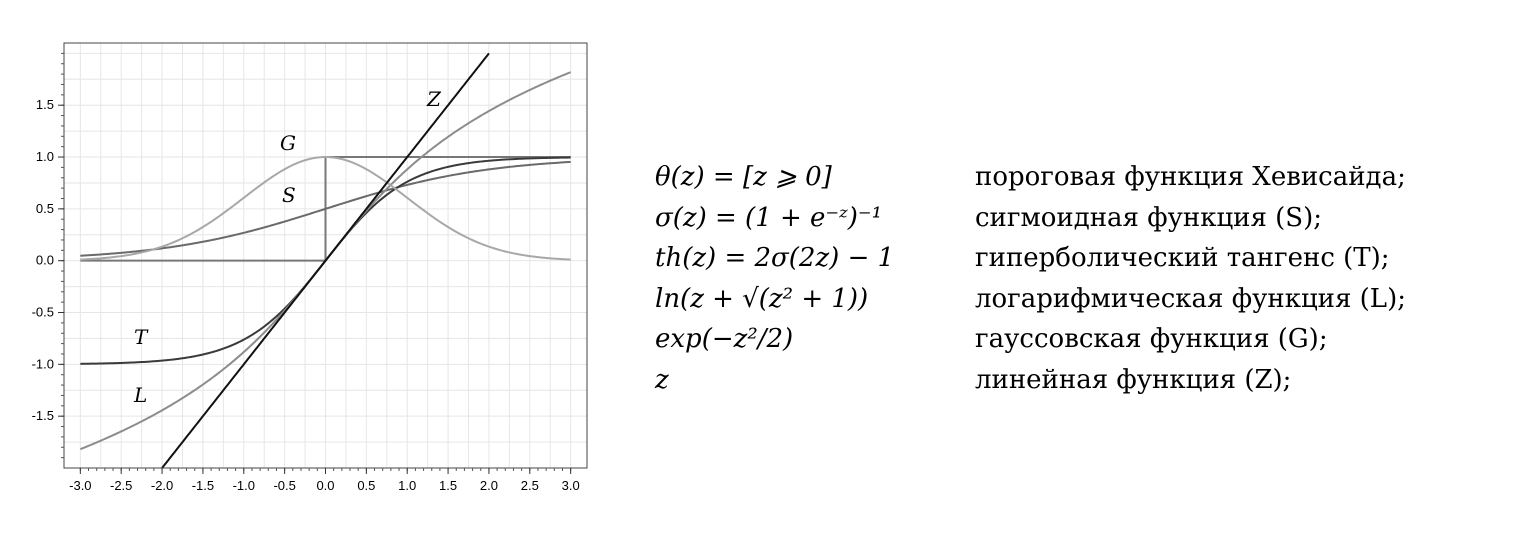 Image resolution: width=1536 pixels, height=544 pixels. Describe the element at coordinates (743, 177) in the screenshot. I see `formula-heaviside: θ(z) = [z ⩾ 0]` at that location.